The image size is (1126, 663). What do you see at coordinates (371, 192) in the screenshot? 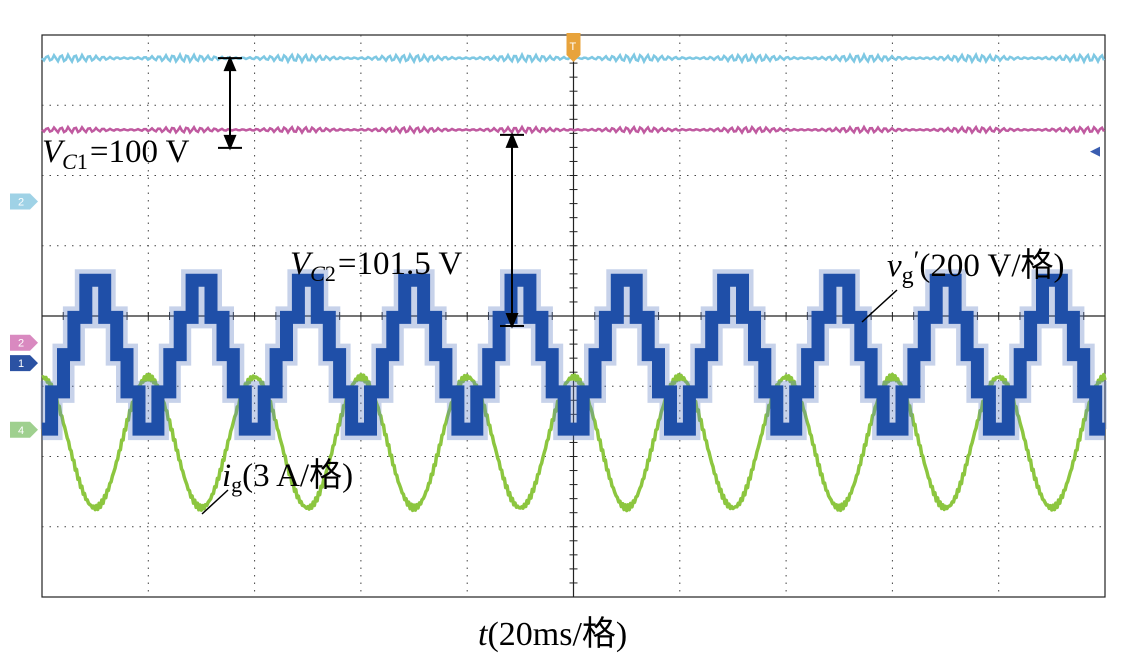
I see `dimension-arrows` at bounding box center [371, 192].